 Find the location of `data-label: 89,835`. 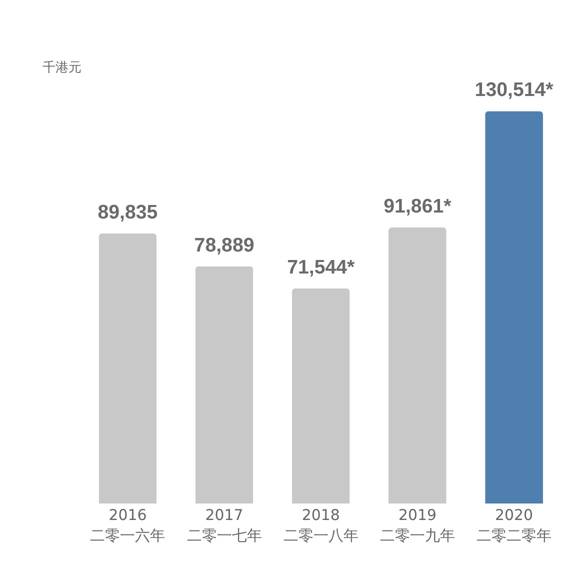

data-label: 89,835 is located at coordinates (128, 212).